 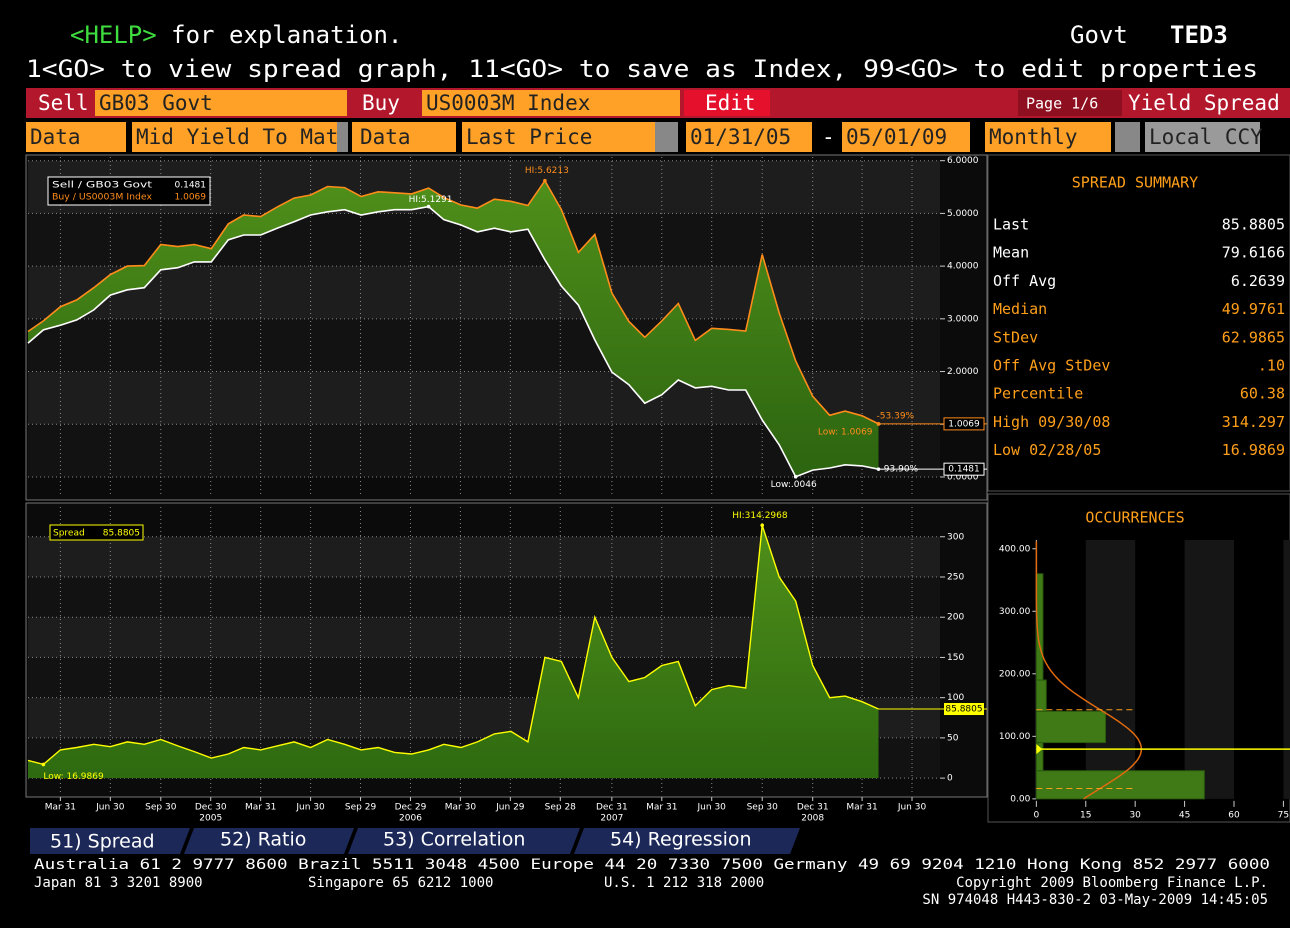 I want to click on buy-field, so click(x=551, y=103).